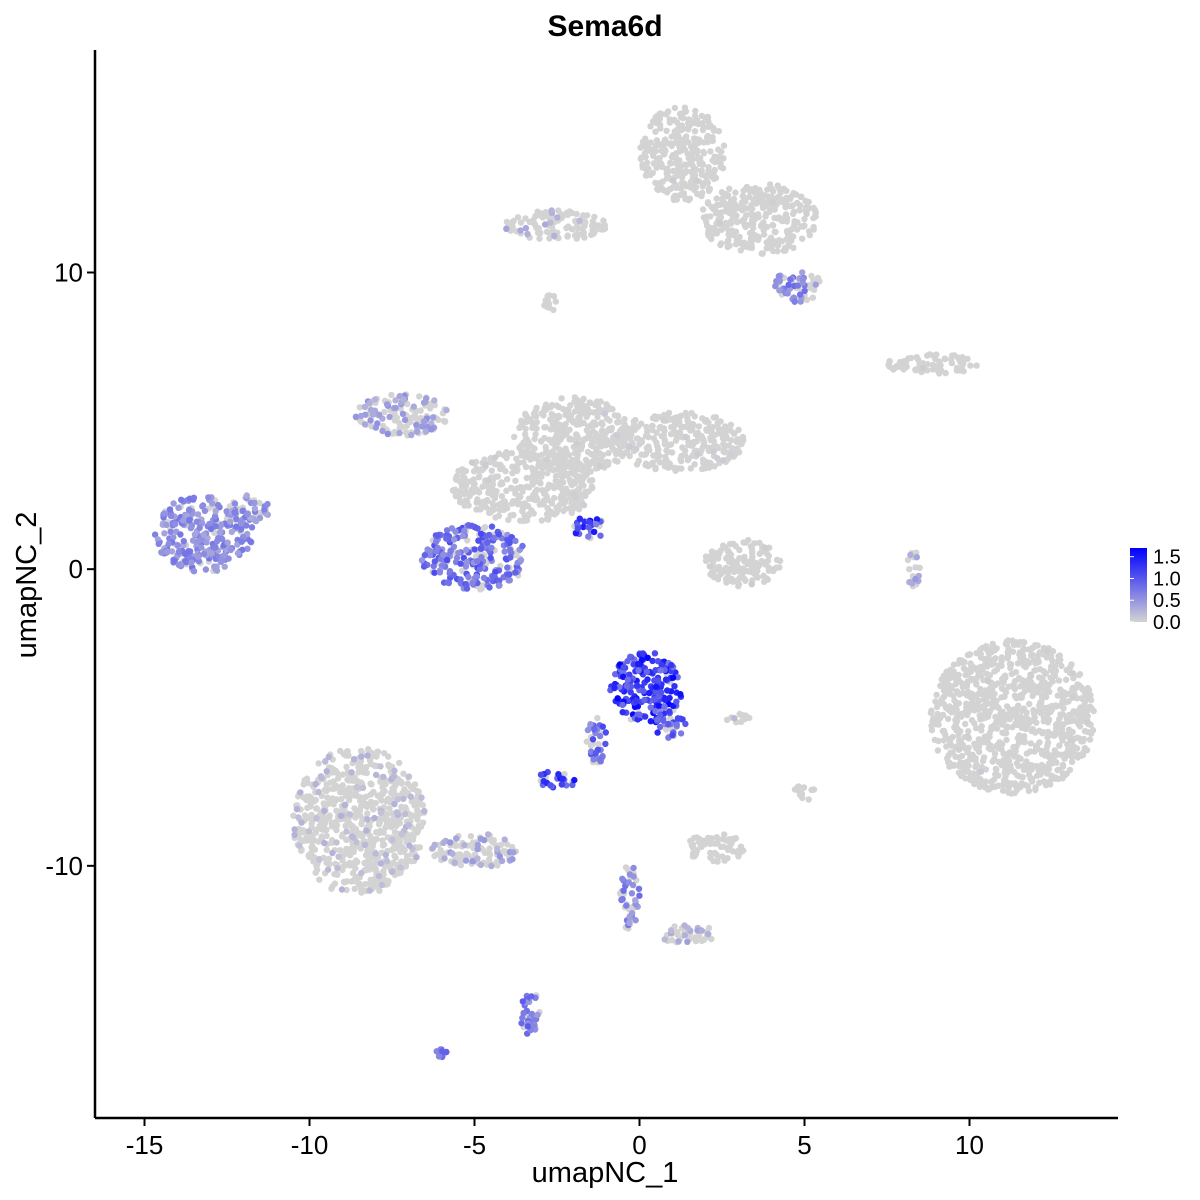 This screenshot has height=1200, width=1200. What do you see at coordinates (474, 1145) in the screenshot?
I see `x-tick-label: -5` at bounding box center [474, 1145].